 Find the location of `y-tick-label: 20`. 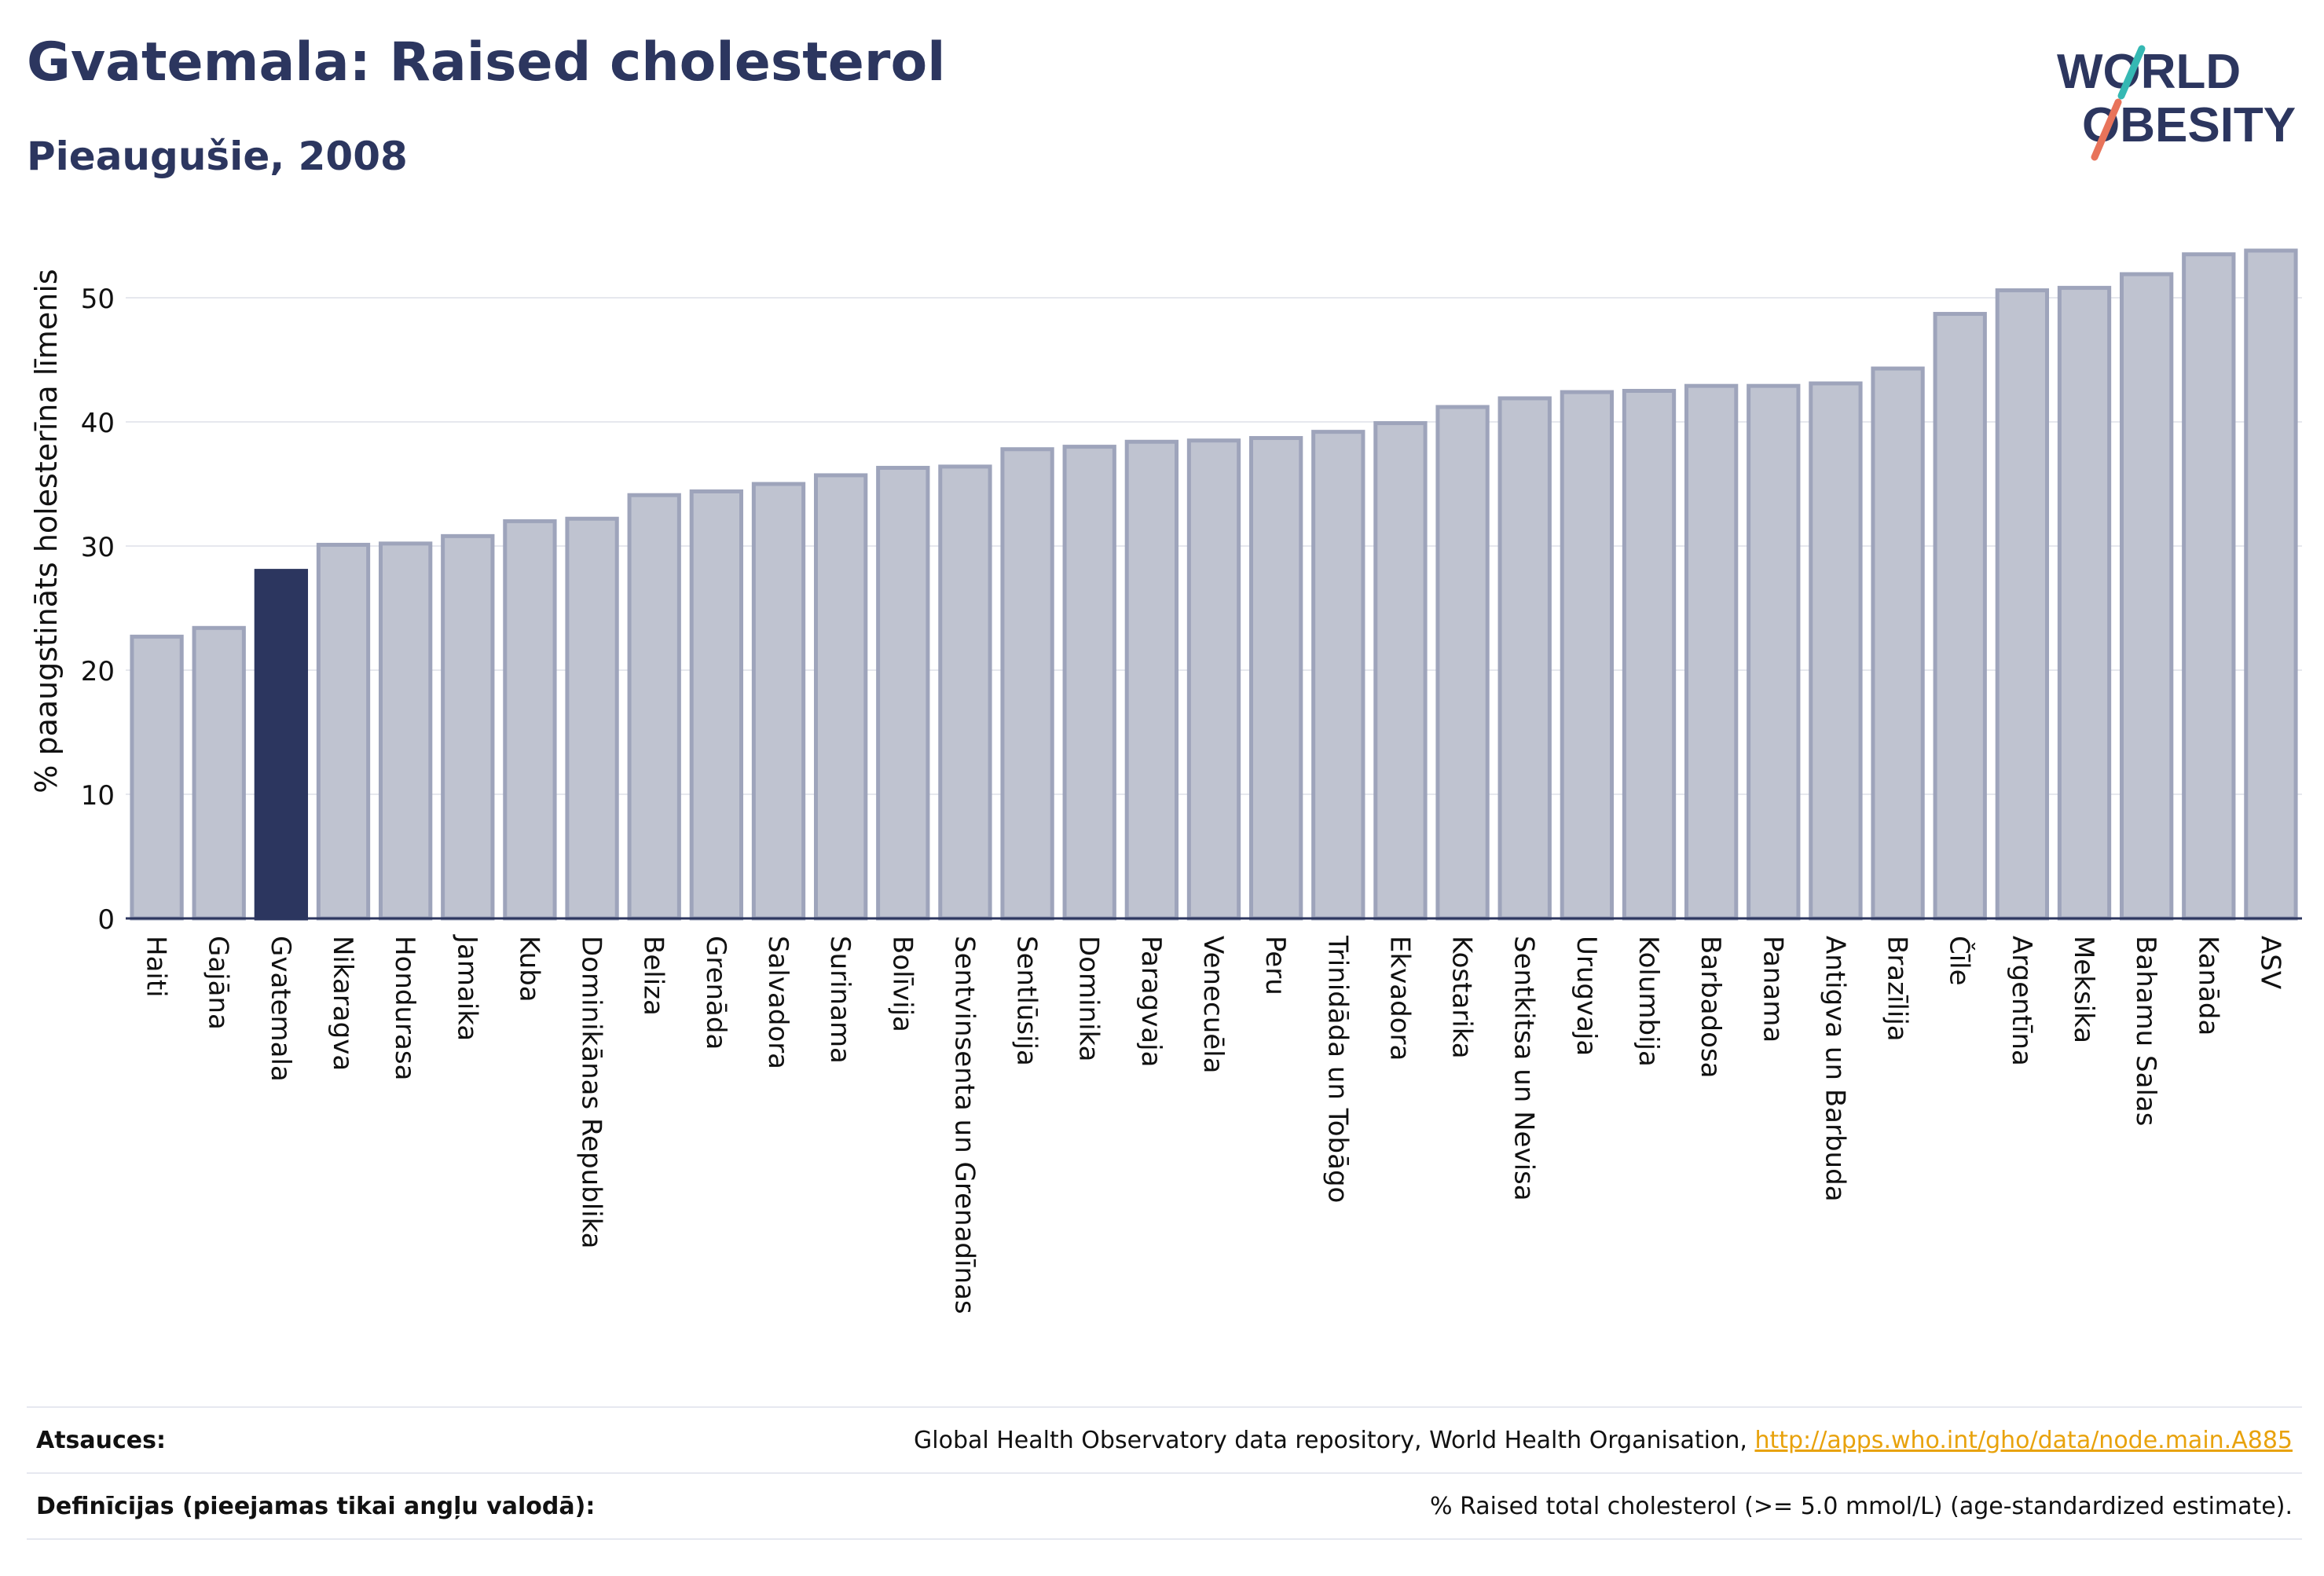

y-tick-label: 20 is located at coordinates (98, 671).